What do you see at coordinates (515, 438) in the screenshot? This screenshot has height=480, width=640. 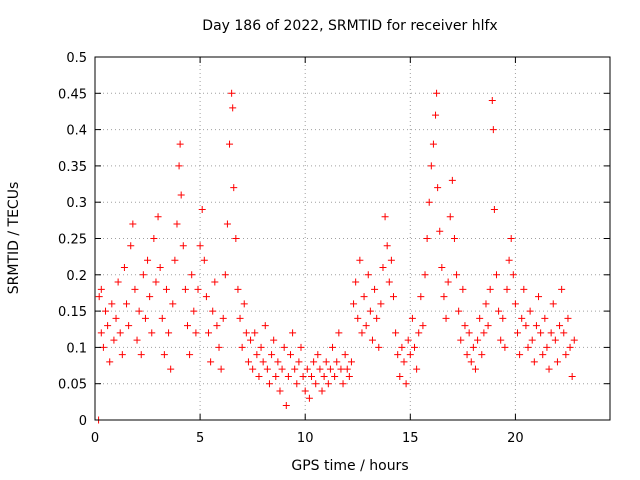 I see `x-tick-label: 20` at bounding box center [515, 438].